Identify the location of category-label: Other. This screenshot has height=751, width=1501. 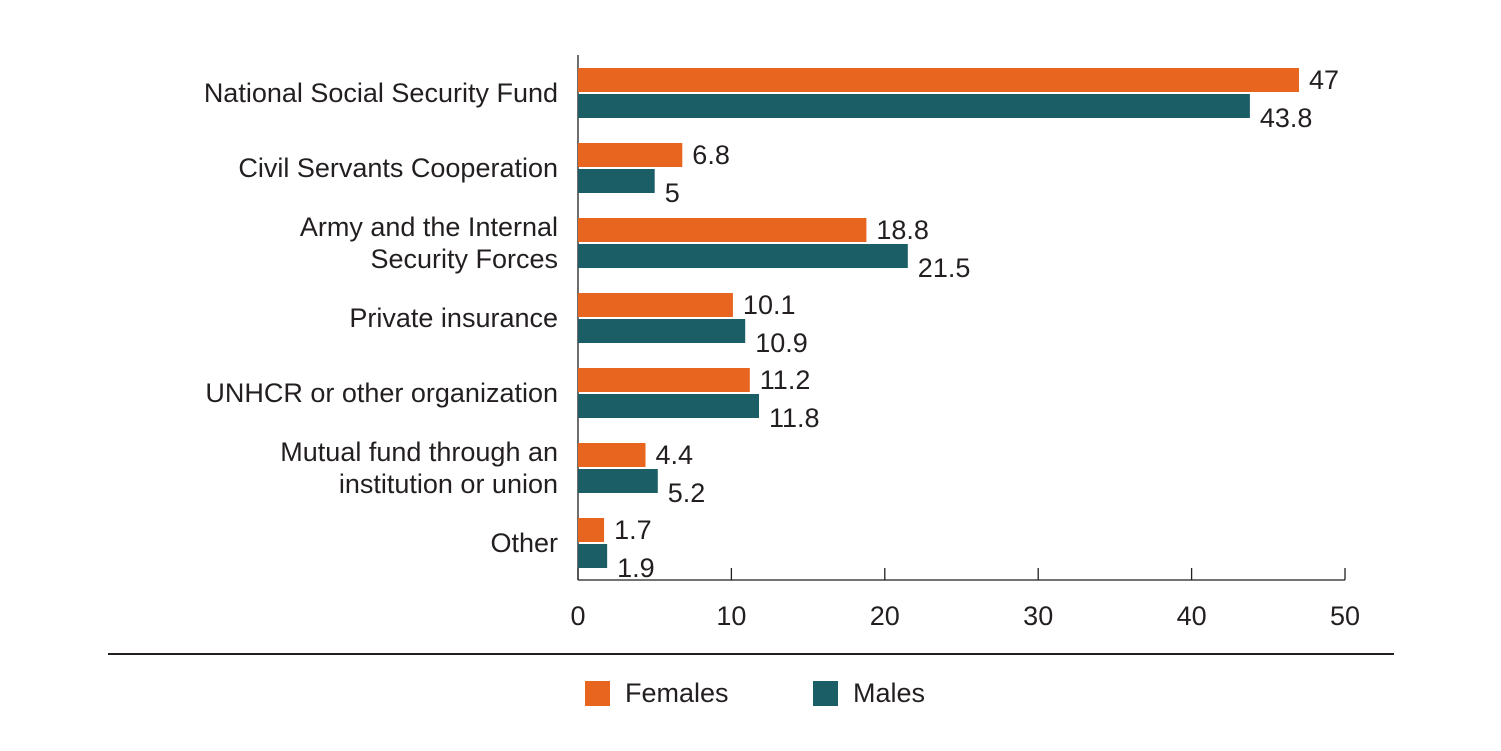
(524, 543).